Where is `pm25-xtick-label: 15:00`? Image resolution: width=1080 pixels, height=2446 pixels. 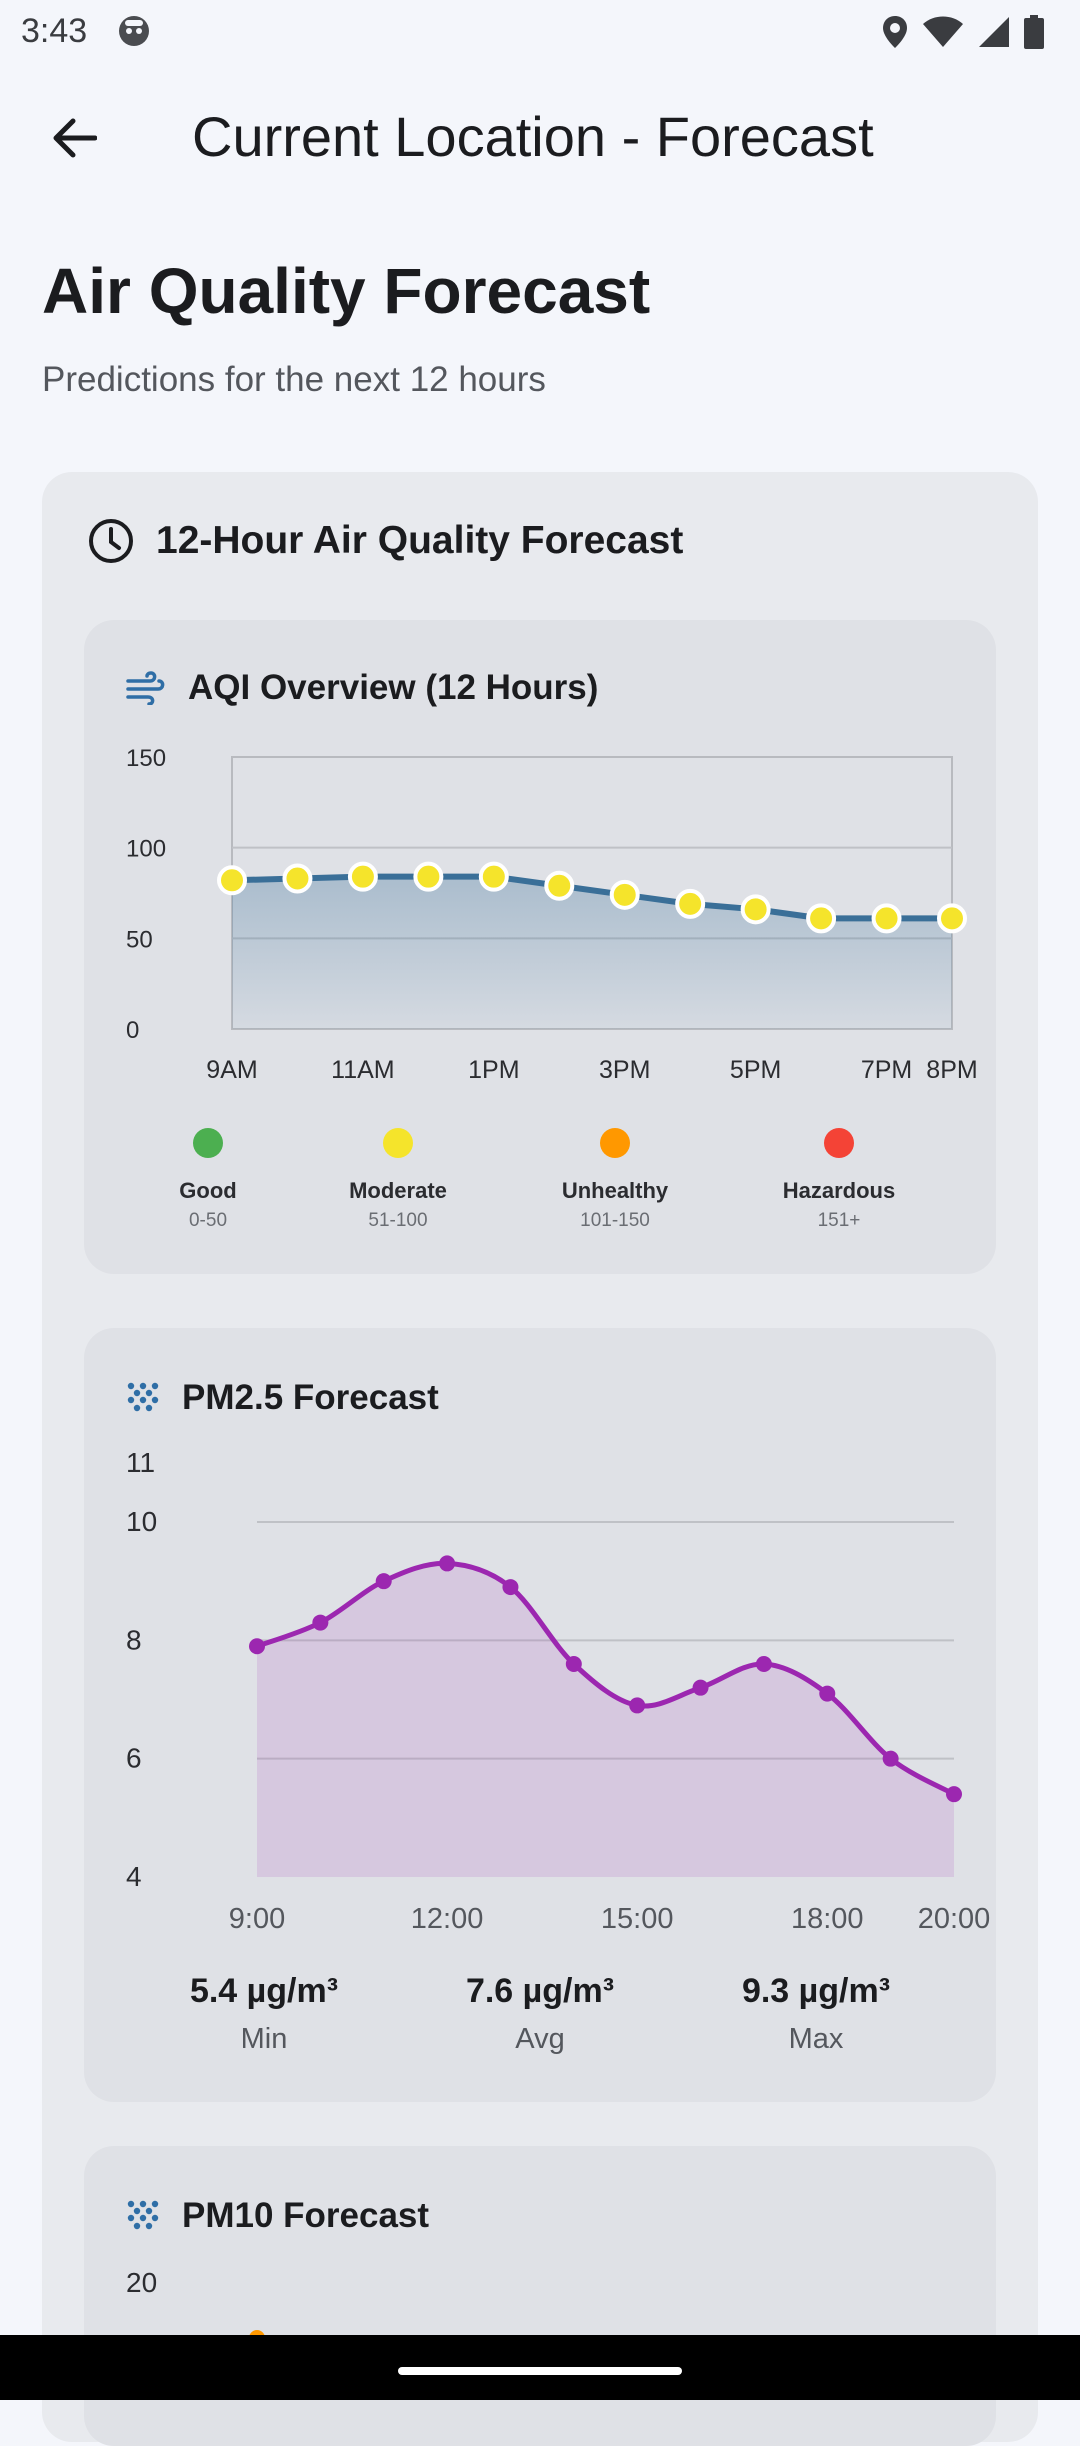
pm25-xtick-label: 15:00 is located at coordinates (637, 1919).